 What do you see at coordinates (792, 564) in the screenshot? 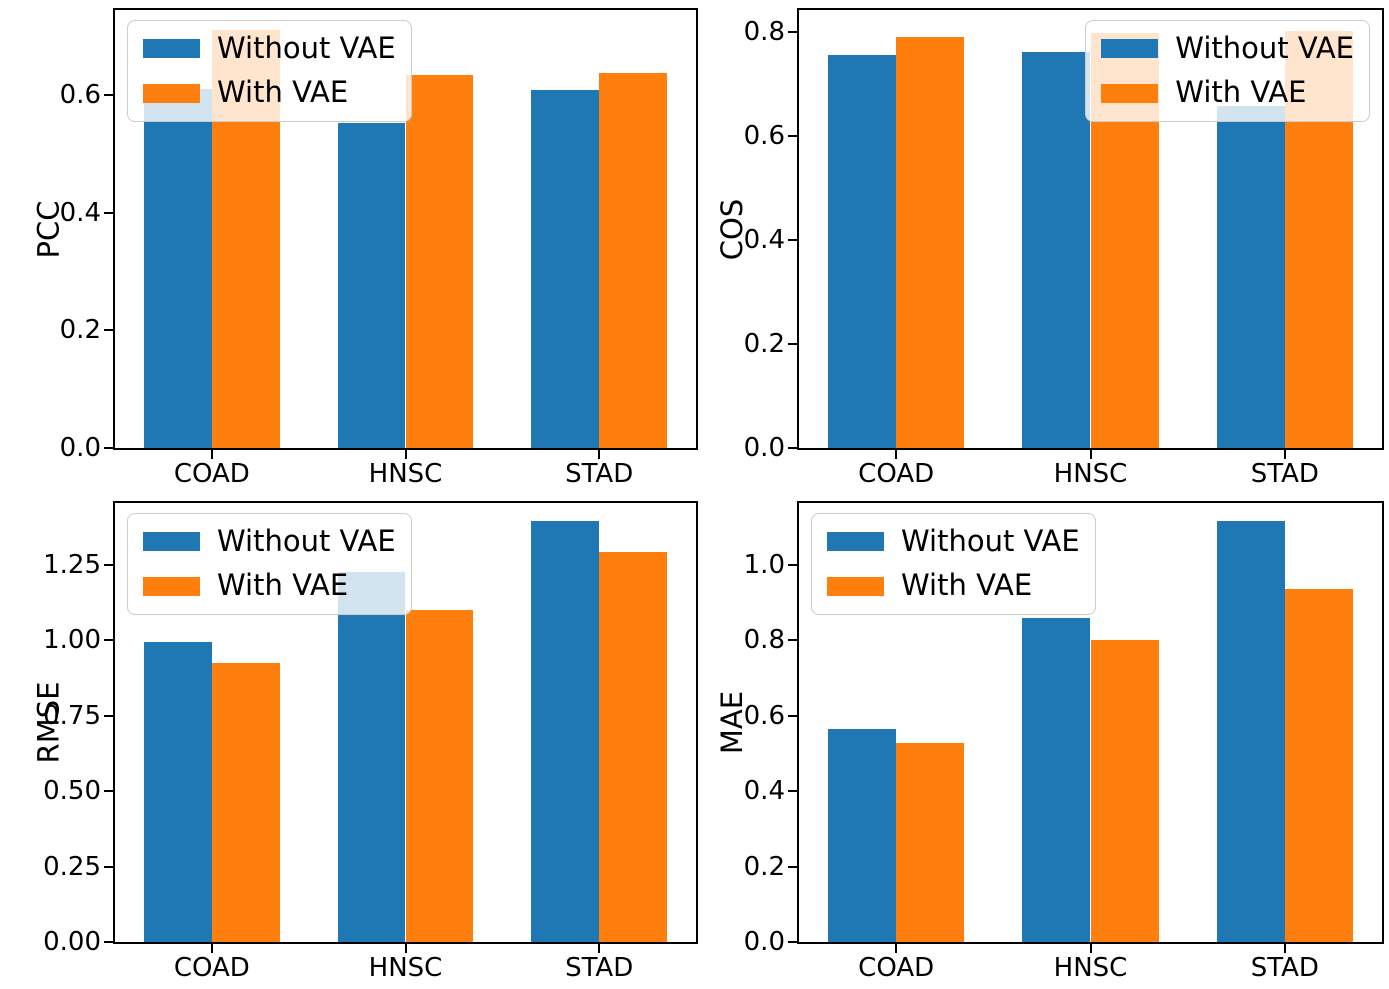
I see `y-tick-mark-1.0` at bounding box center [792, 564].